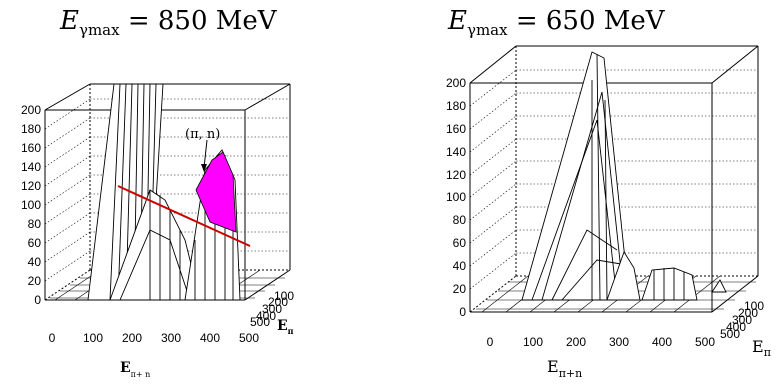 This screenshot has height=385, width=784. What do you see at coordinates (135, 369) in the screenshot?
I see `x-axis-label-left: Eπ+ n` at bounding box center [135, 369].